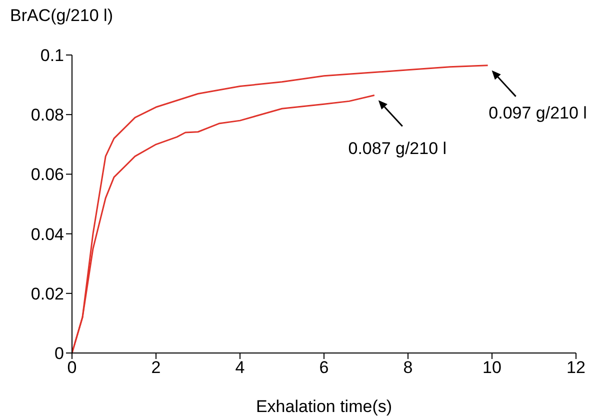  I want to click on x-tick-label: 0, so click(72, 368).